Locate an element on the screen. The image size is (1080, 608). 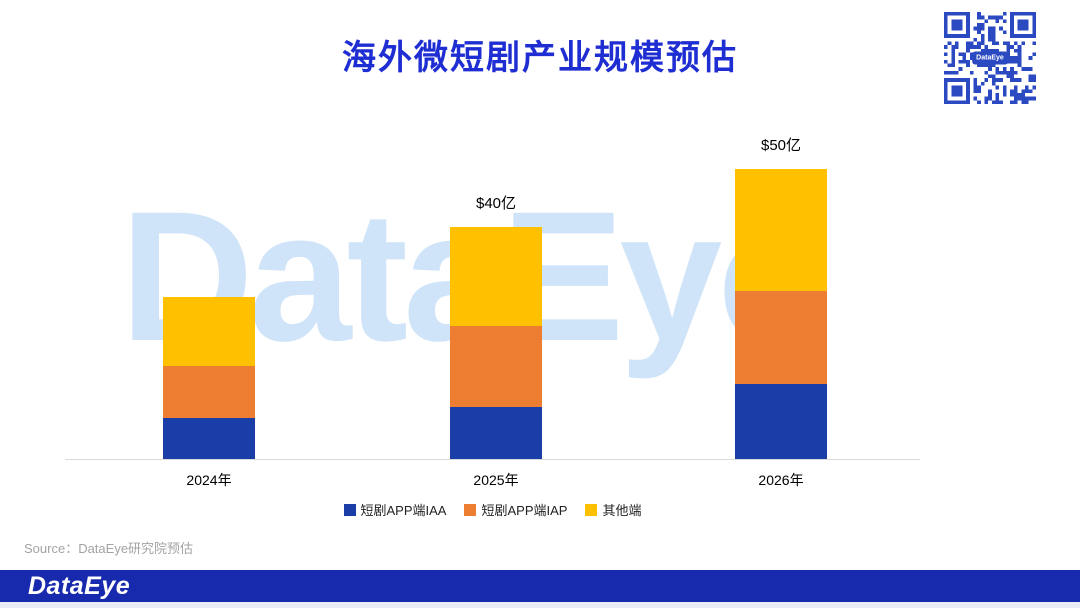
bar-2026: $50亿 is located at coordinates (781, 288).